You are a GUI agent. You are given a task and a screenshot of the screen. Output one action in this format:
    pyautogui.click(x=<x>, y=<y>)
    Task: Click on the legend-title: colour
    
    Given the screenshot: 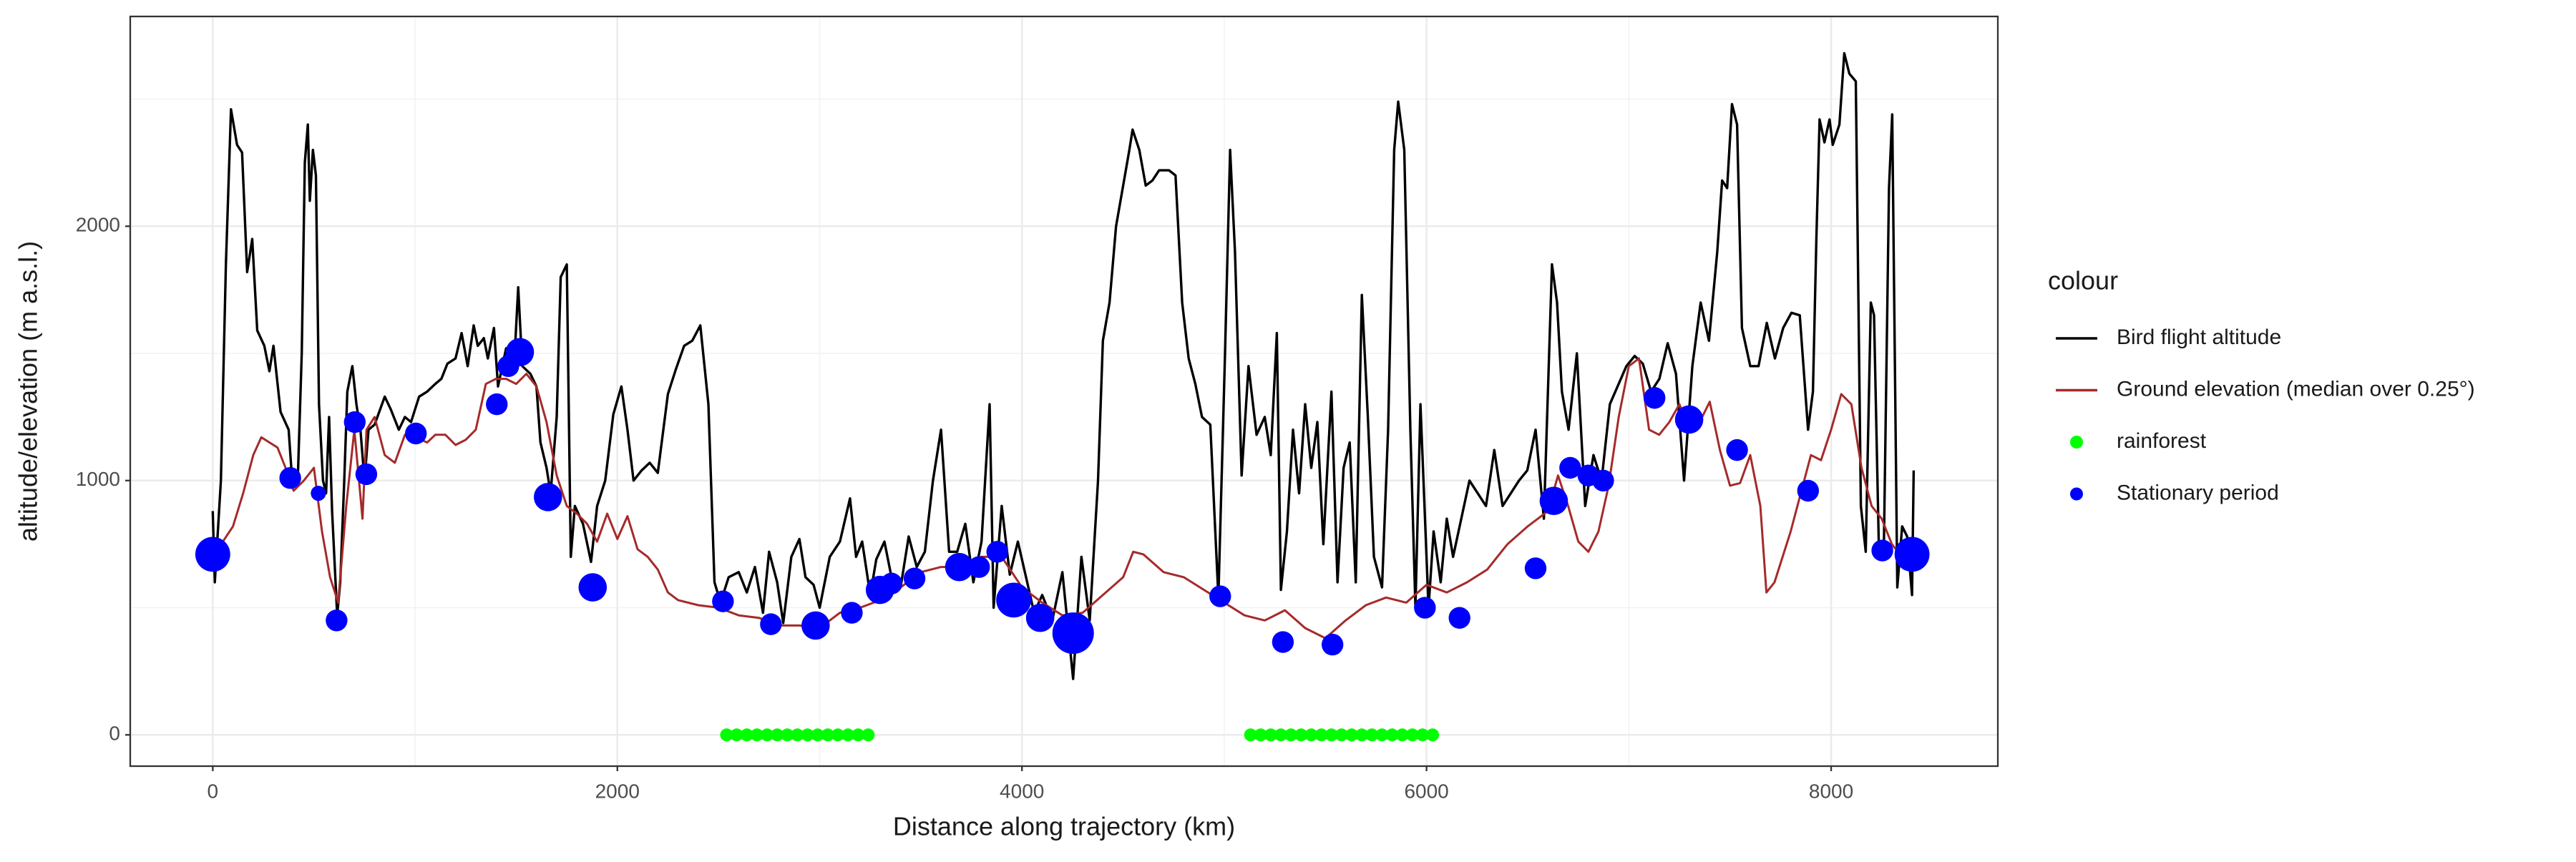 What is the action you would take?
    pyautogui.click(x=2083, y=280)
    